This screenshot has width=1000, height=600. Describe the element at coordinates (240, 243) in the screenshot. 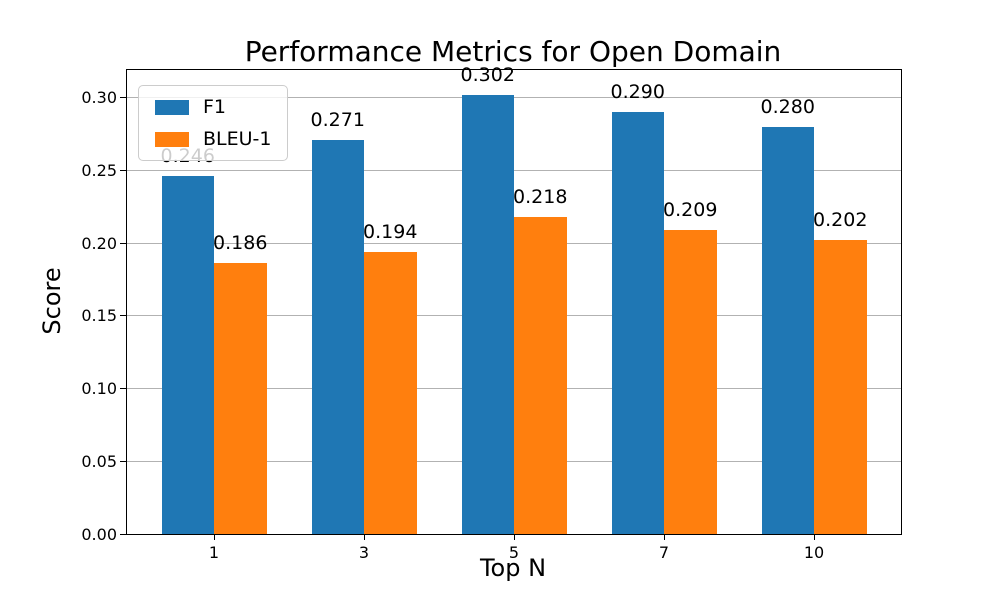

I see `bar-value-label-bleu-1-1: 0.186` at that location.